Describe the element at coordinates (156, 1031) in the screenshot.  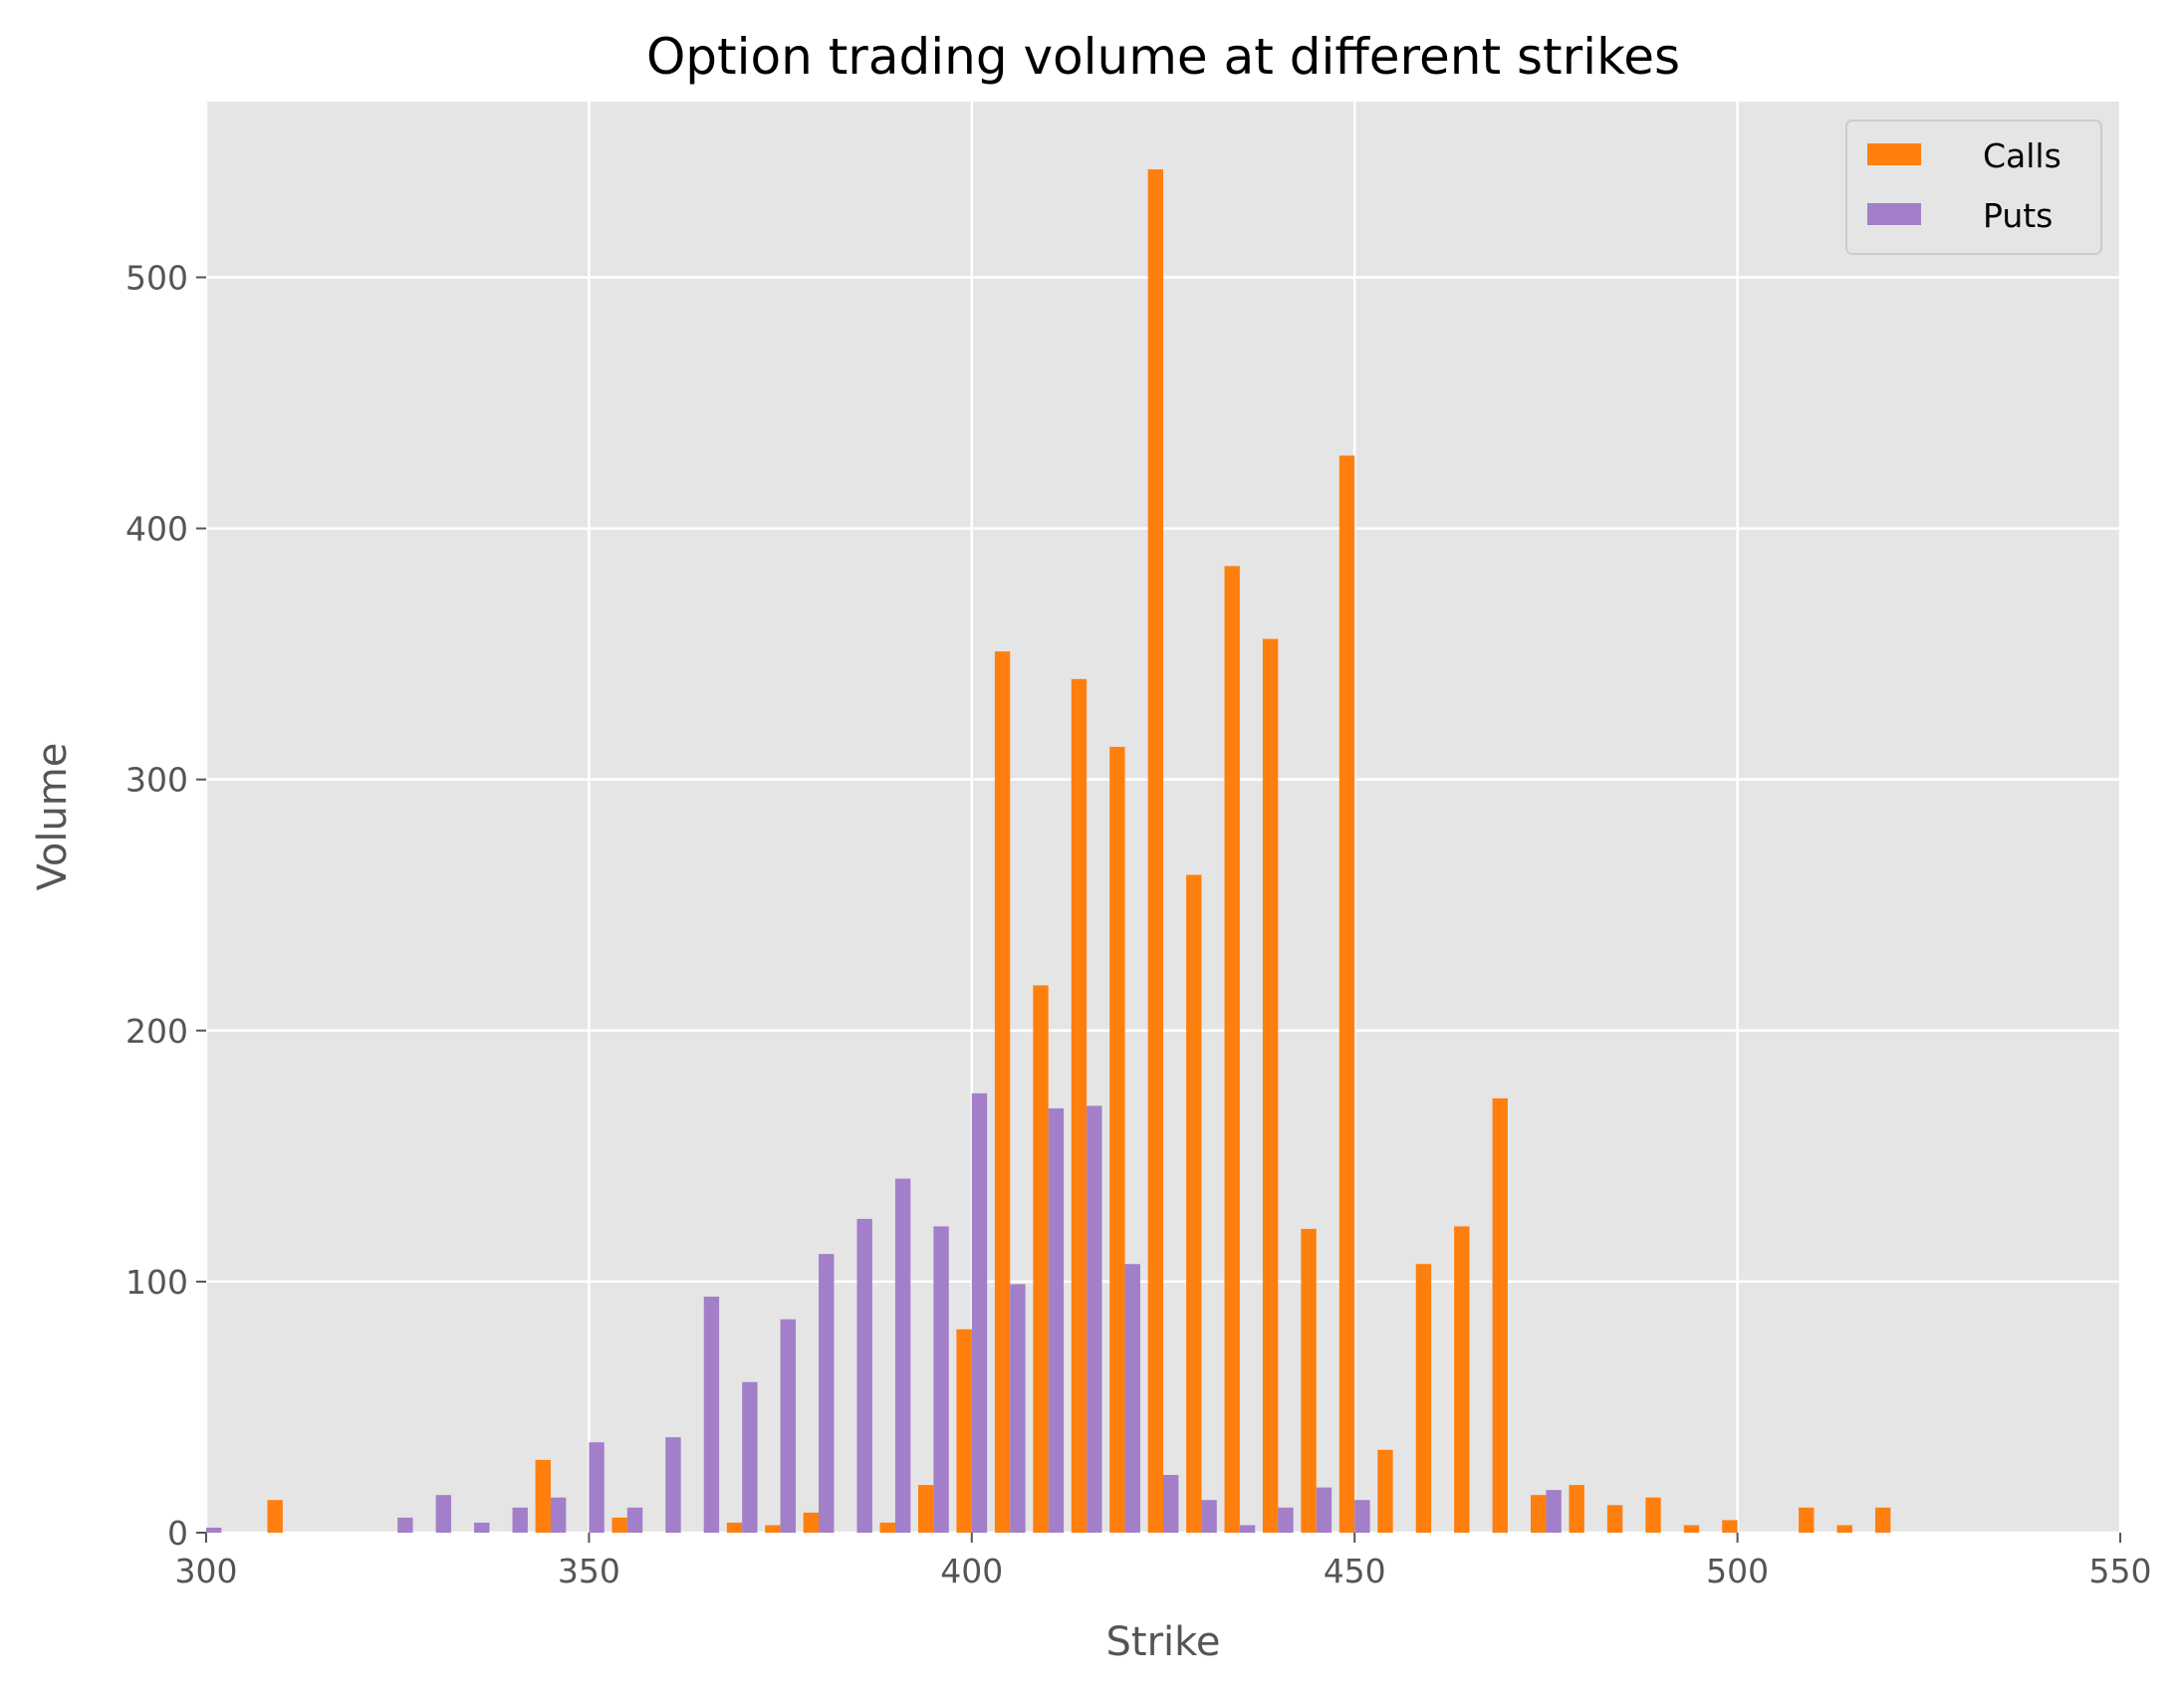
I see `y-tick-label: 200` at that location.